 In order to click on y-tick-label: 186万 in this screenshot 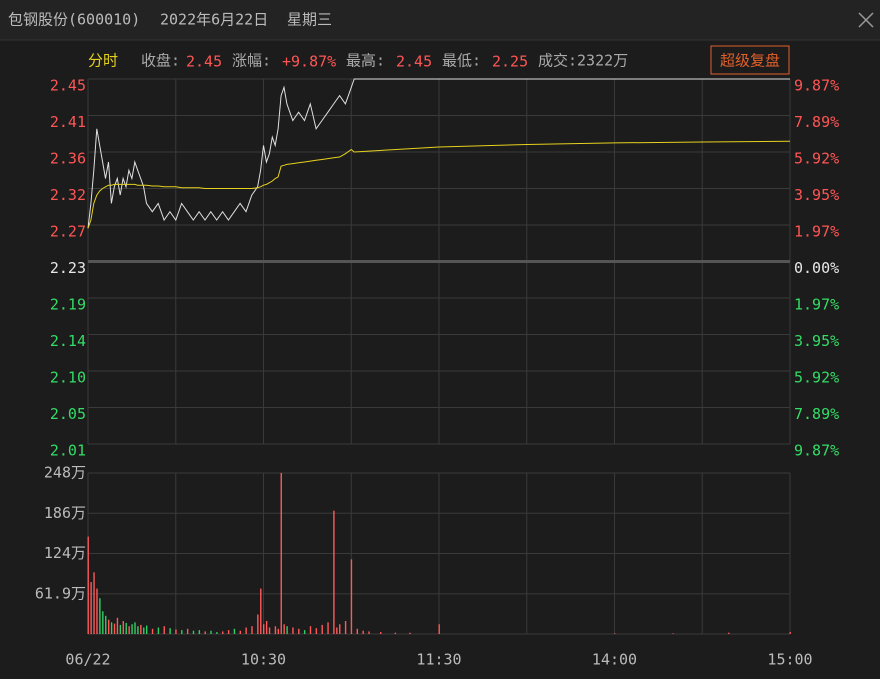, I will do `click(65, 513)`.